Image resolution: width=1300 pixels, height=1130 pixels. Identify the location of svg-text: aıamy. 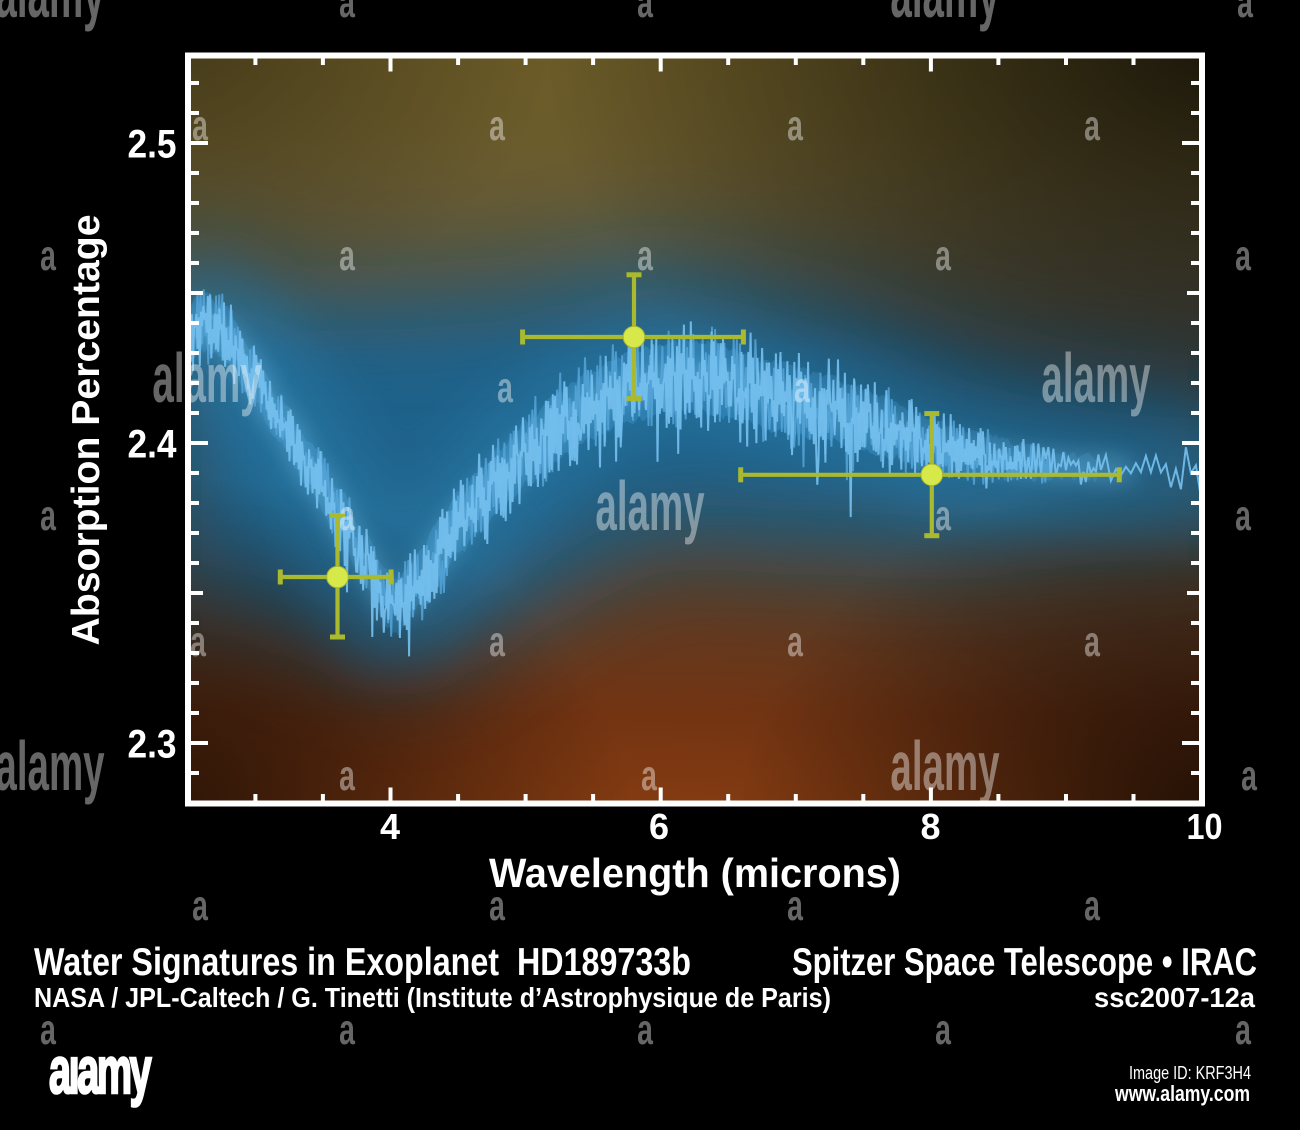
(100, 1071).